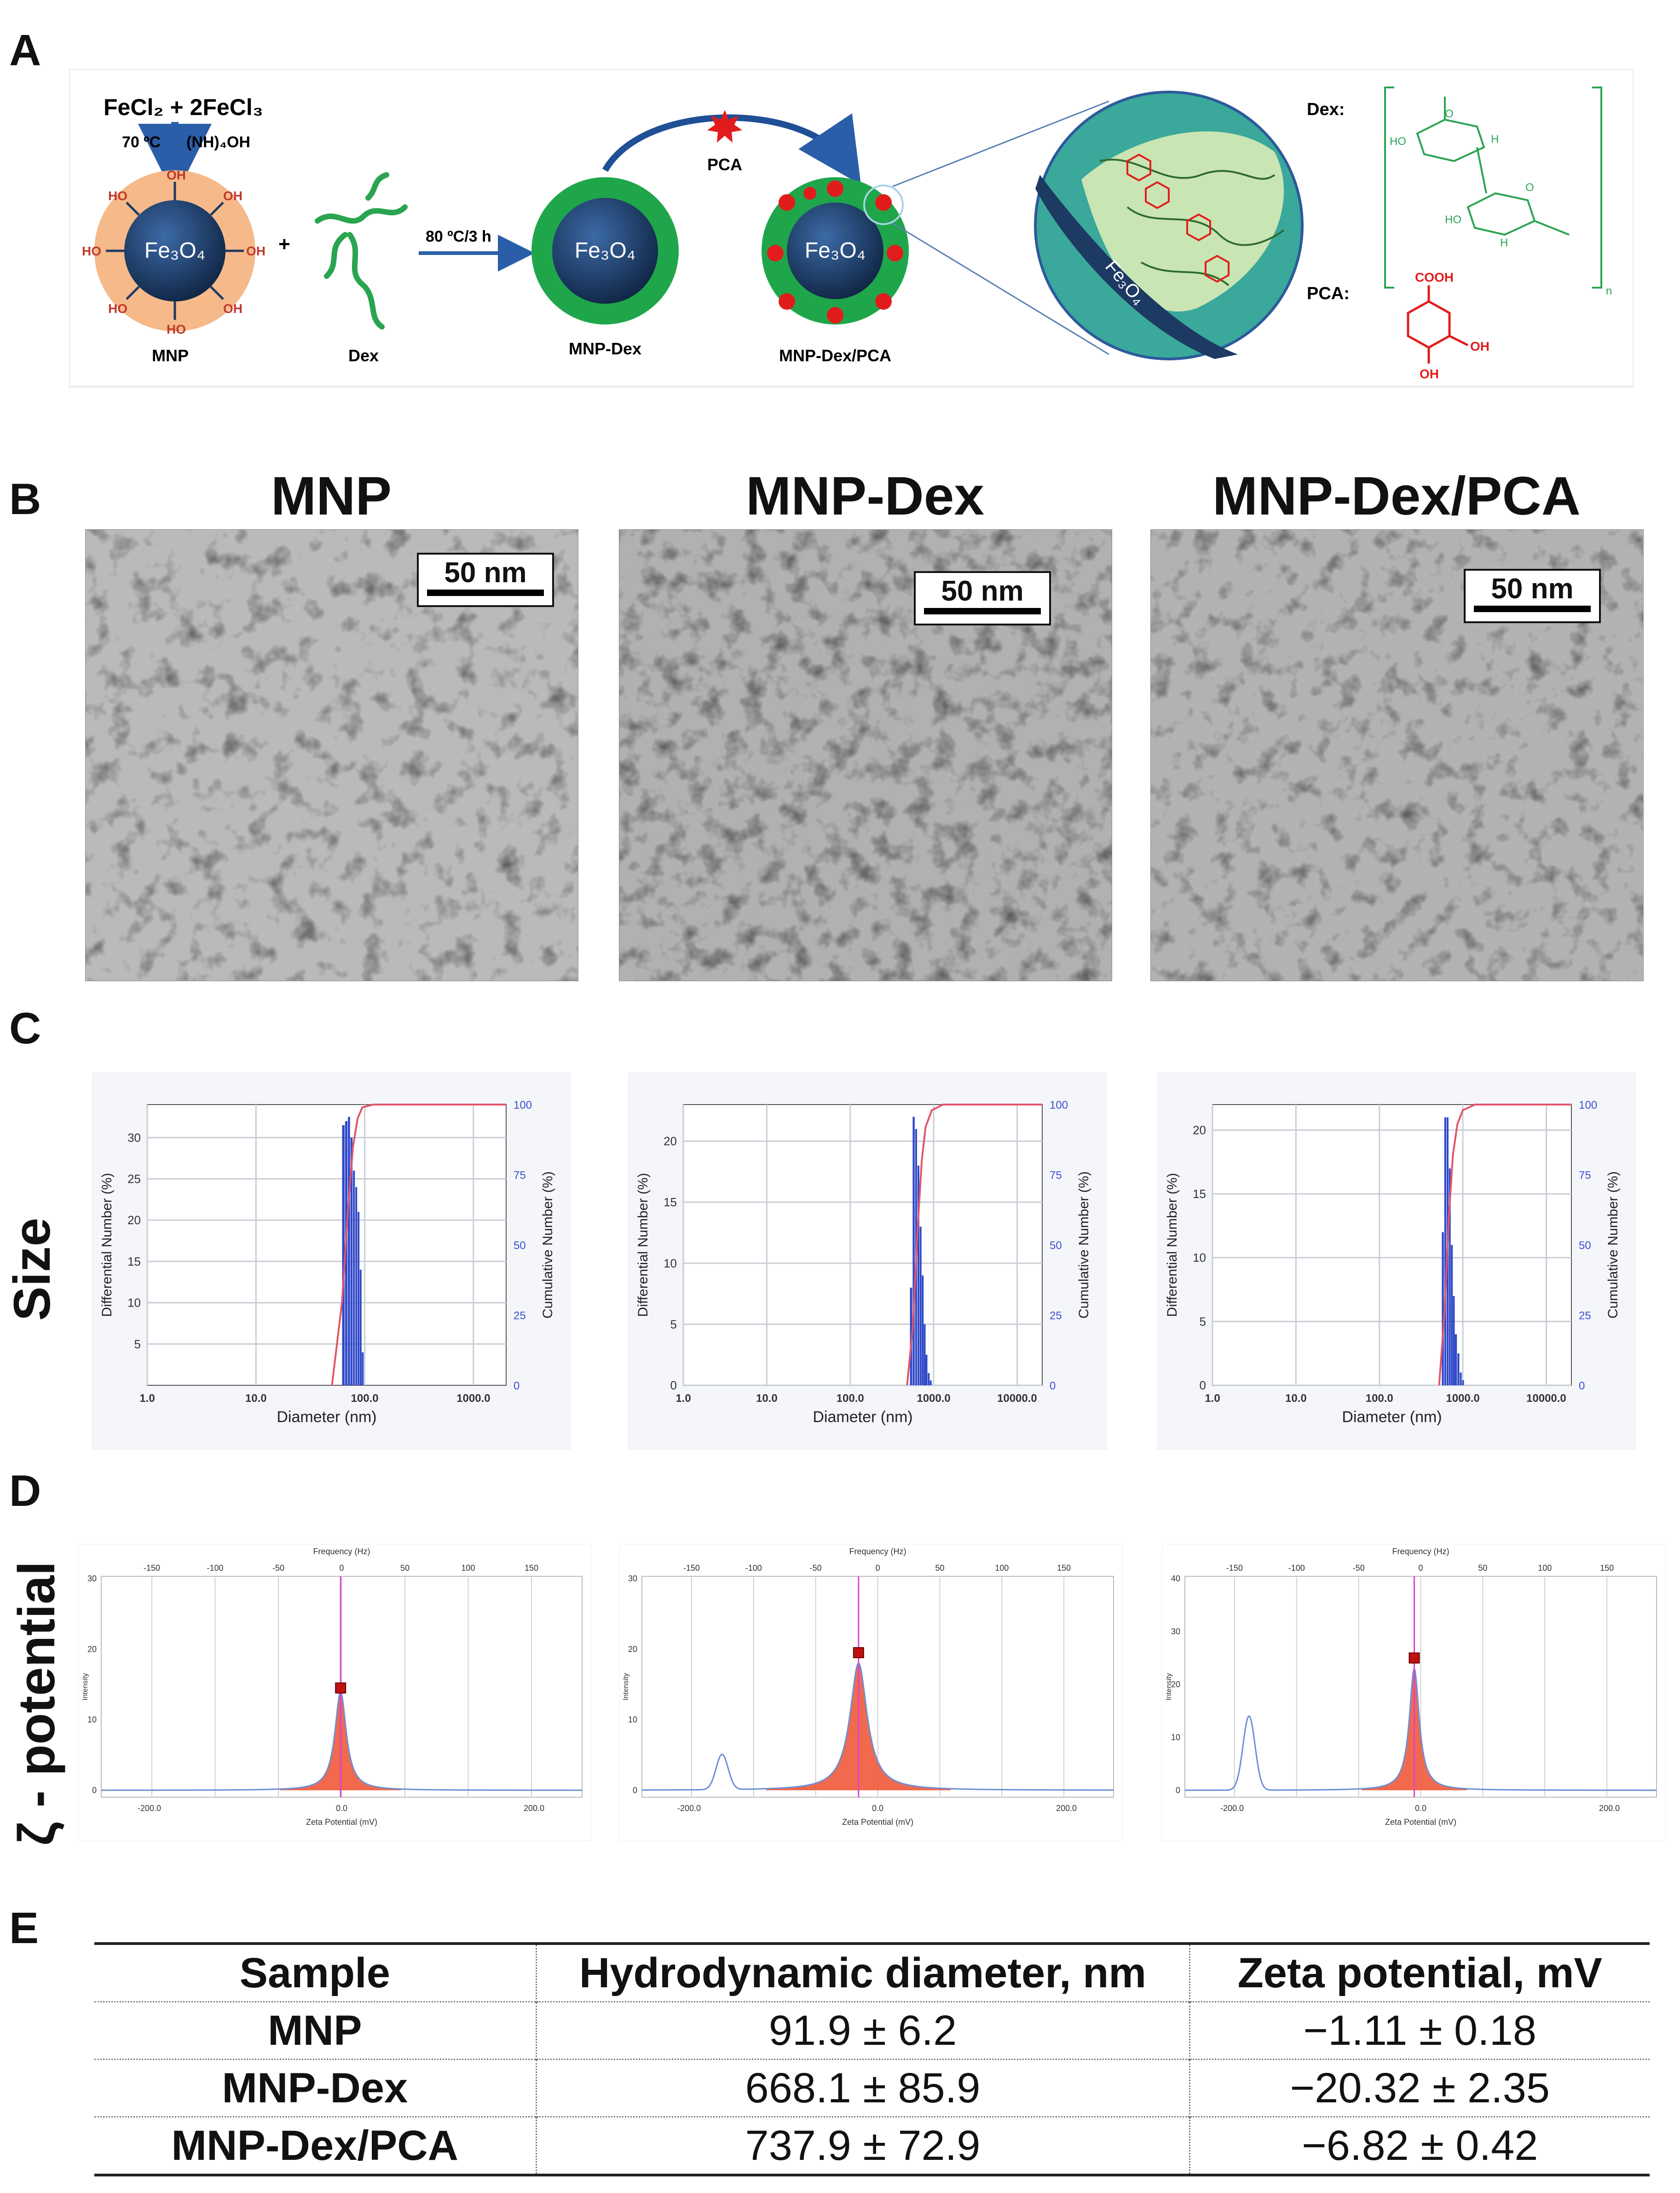 The width and height of the screenshot is (1680, 2193). What do you see at coordinates (626, 1687) in the screenshot?
I see `y-axis-label: Intensity` at bounding box center [626, 1687].